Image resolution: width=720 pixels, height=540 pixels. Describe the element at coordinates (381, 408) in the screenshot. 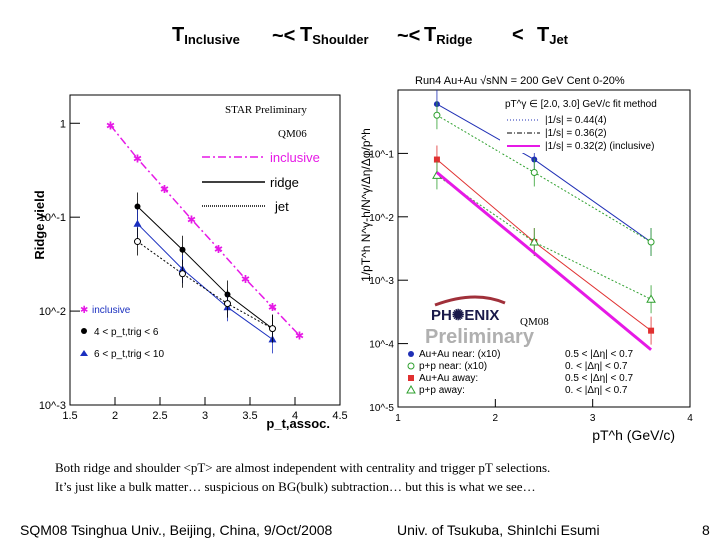

I see `y-tick-label: 10^-5` at that location.